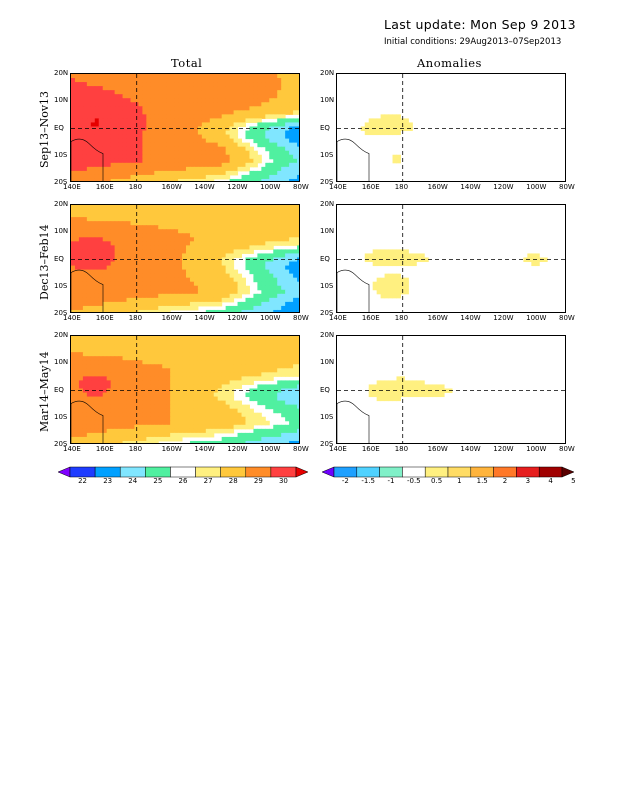 The image size is (618, 800). Describe the element at coordinates (283, 481) in the screenshot. I see `colorbar-total-label: 30` at that location.